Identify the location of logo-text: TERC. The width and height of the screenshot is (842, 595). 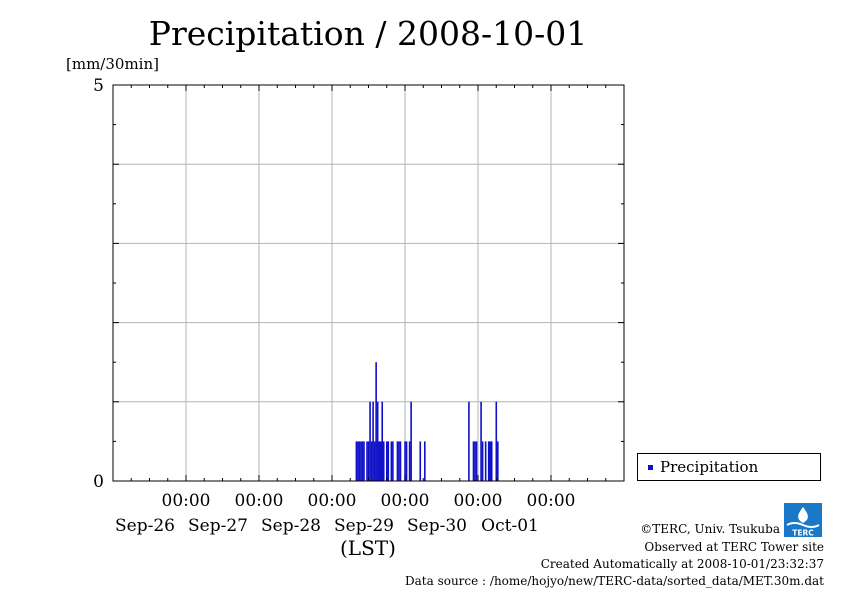
(803, 533).